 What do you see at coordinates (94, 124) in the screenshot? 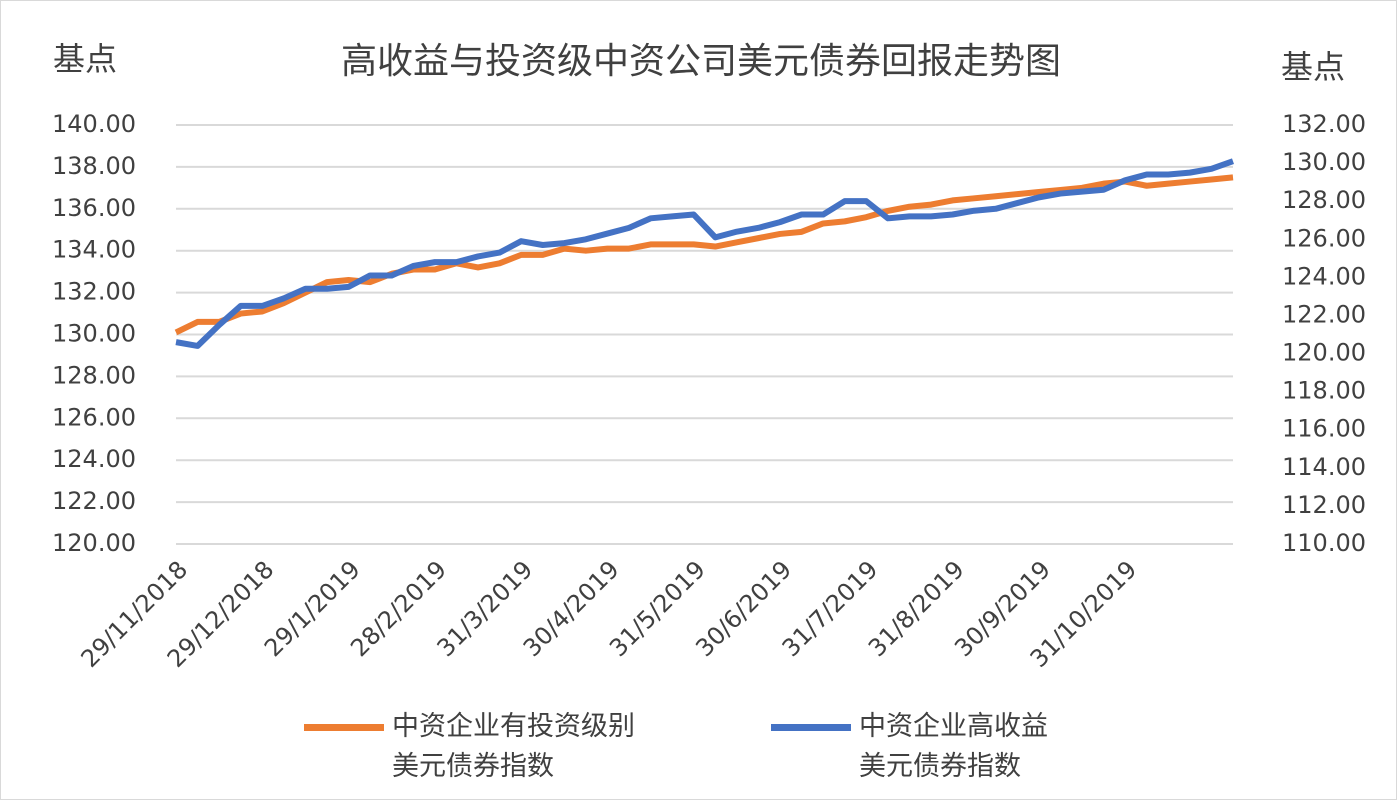
I see `y-tick-label: 140.00` at bounding box center [94, 124].